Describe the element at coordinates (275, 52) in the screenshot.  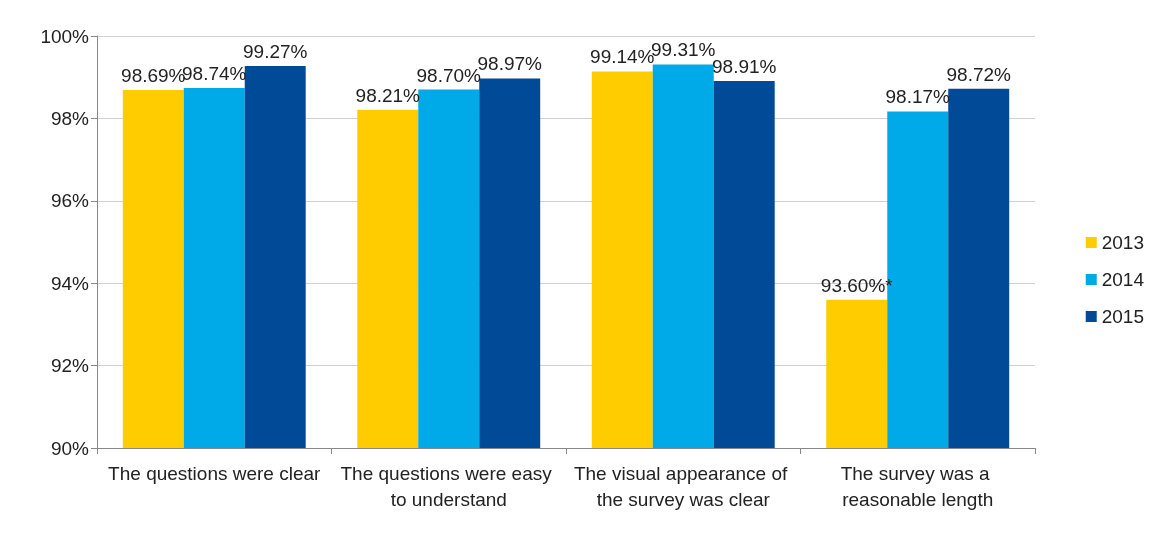
I see `data-label: 99.27%` at that location.